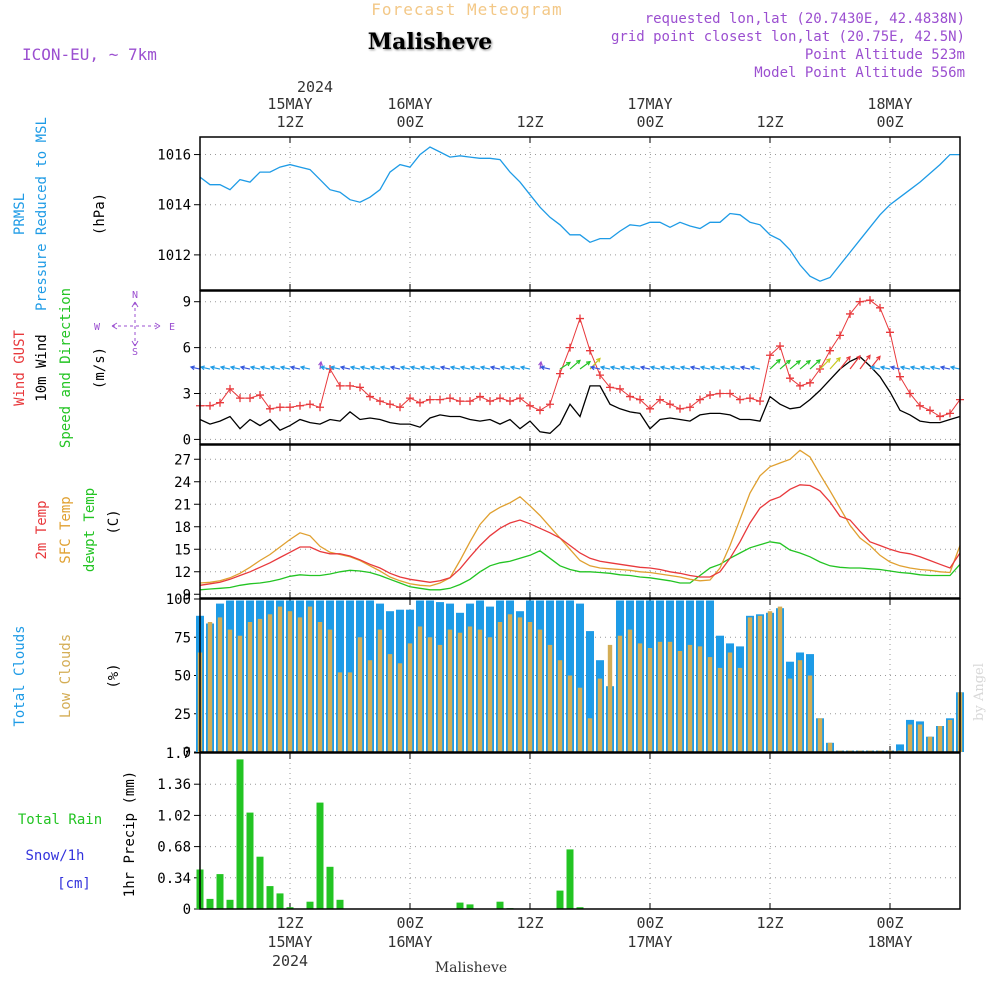 The width and height of the screenshot is (1000, 1000). What do you see at coordinates (187, 303) in the screenshot?
I see `y-tick-label: 9` at bounding box center [187, 303].